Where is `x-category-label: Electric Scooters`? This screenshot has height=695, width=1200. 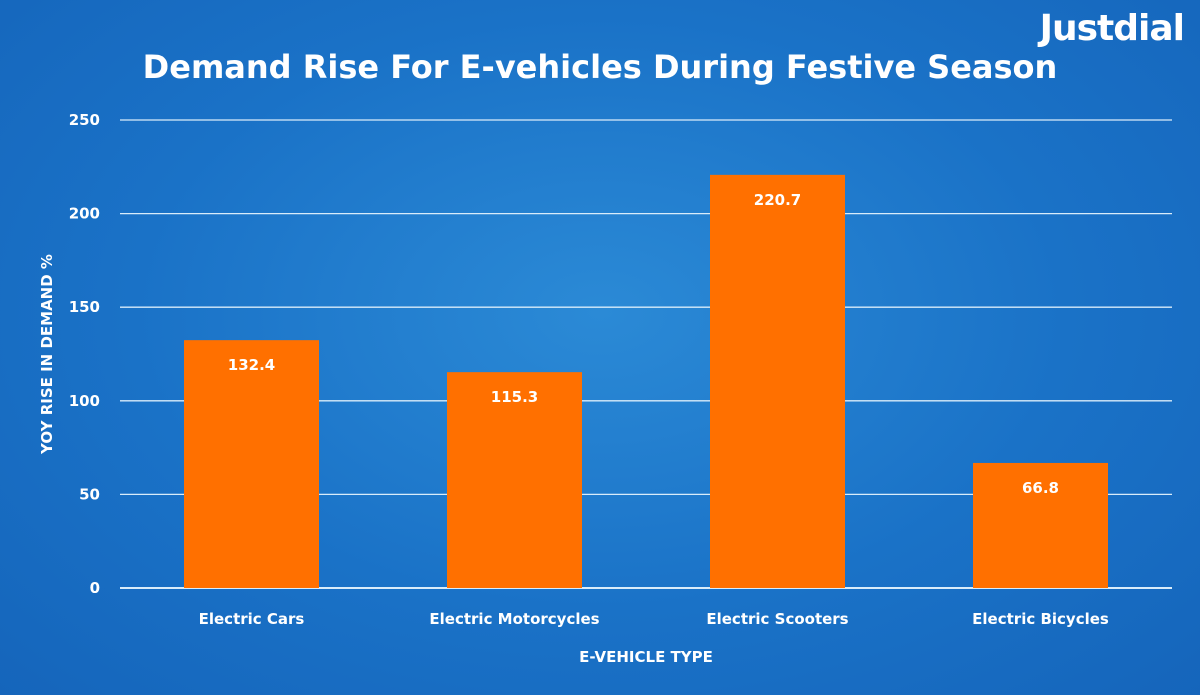
x-category-label: Electric Scooters is located at coordinates (777, 619).